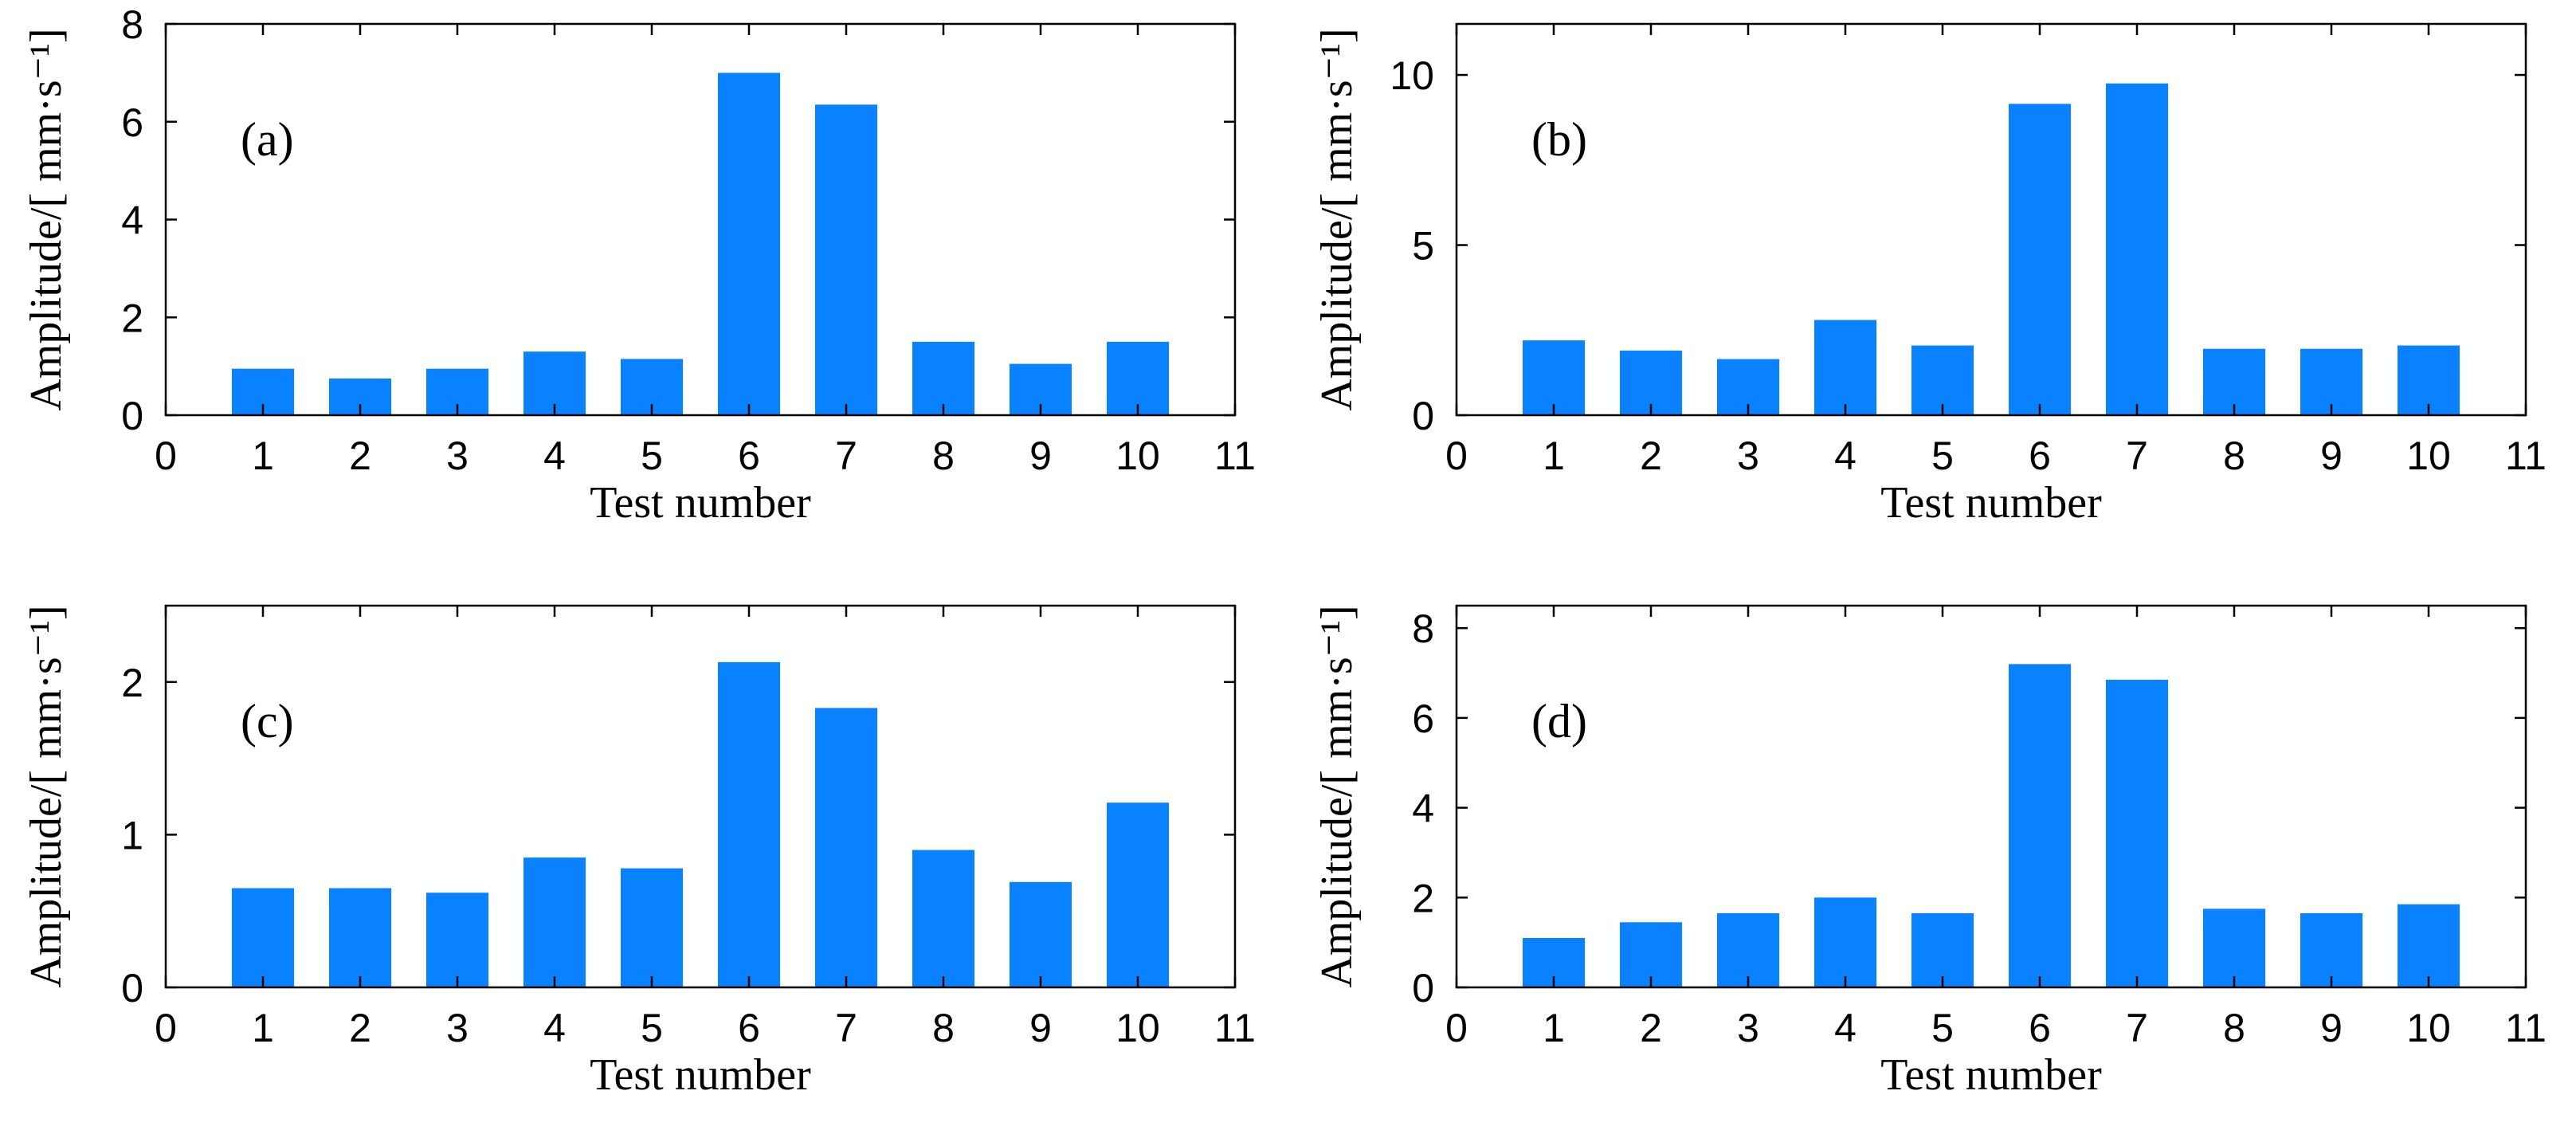  Describe the element at coordinates (1040, 456) in the screenshot. I see `x-tick-label-a-9: 9` at that location.